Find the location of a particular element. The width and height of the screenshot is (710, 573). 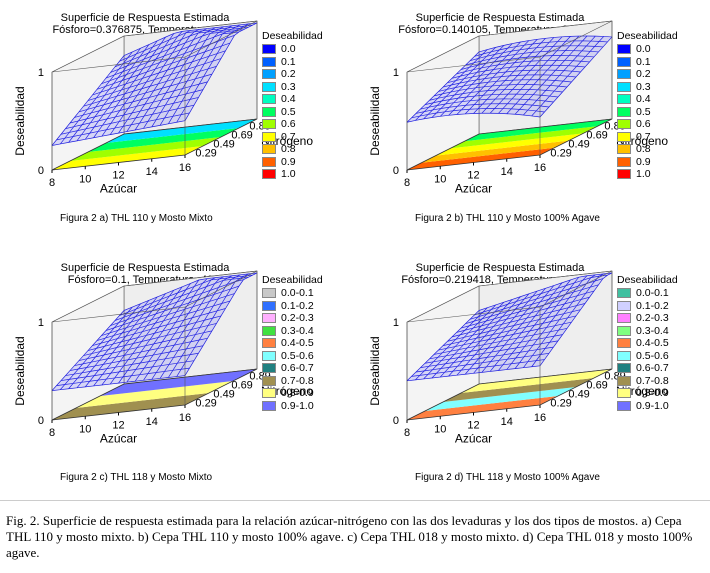

legend-item: 0.0 is located at coordinates (647, 49).